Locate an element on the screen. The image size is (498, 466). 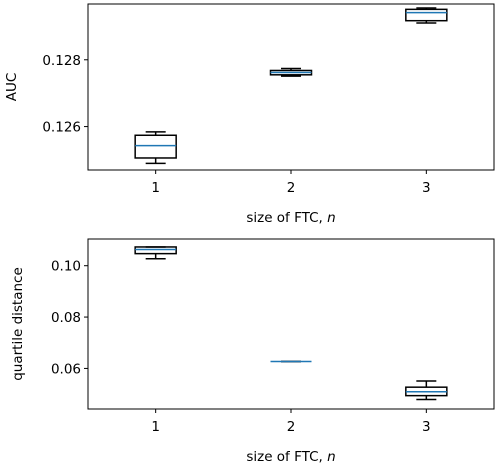
auc-x-axis-label-var: n is located at coordinates (331, 218).